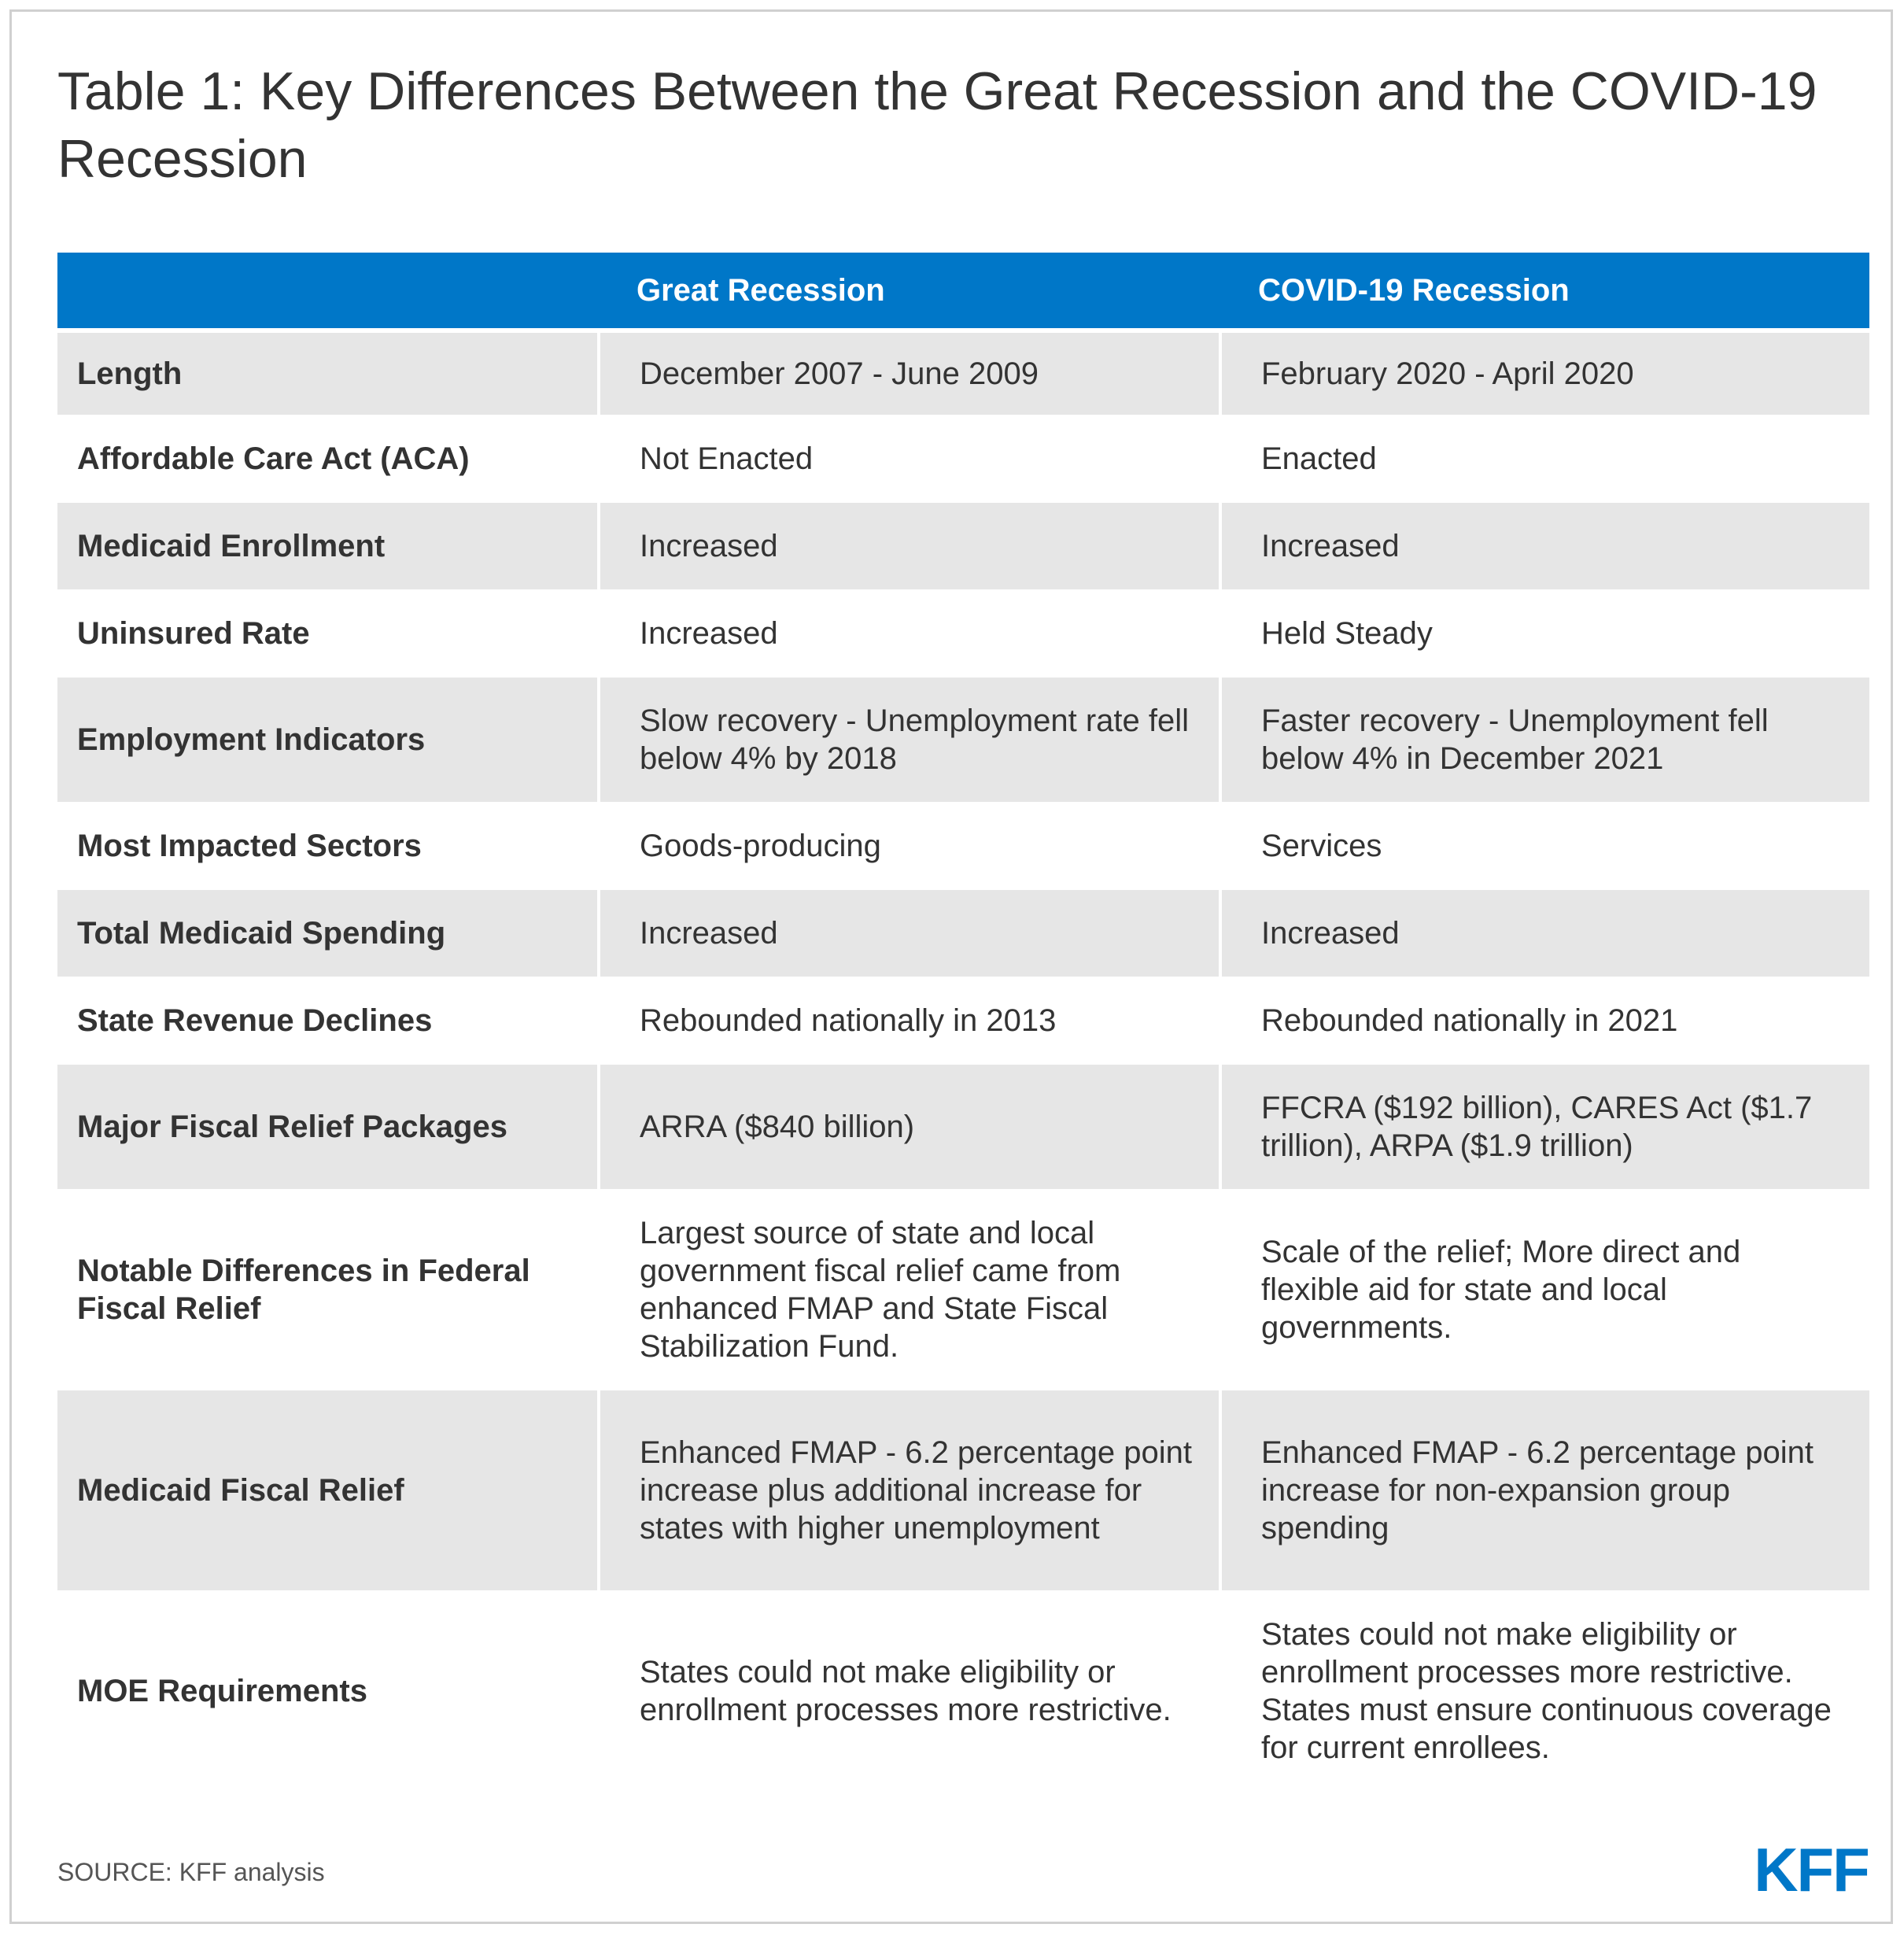 The height and width of the screenshot is (1935, 1904). I want to click on row-label: Total Medicaid Spending, so click(327, 933).